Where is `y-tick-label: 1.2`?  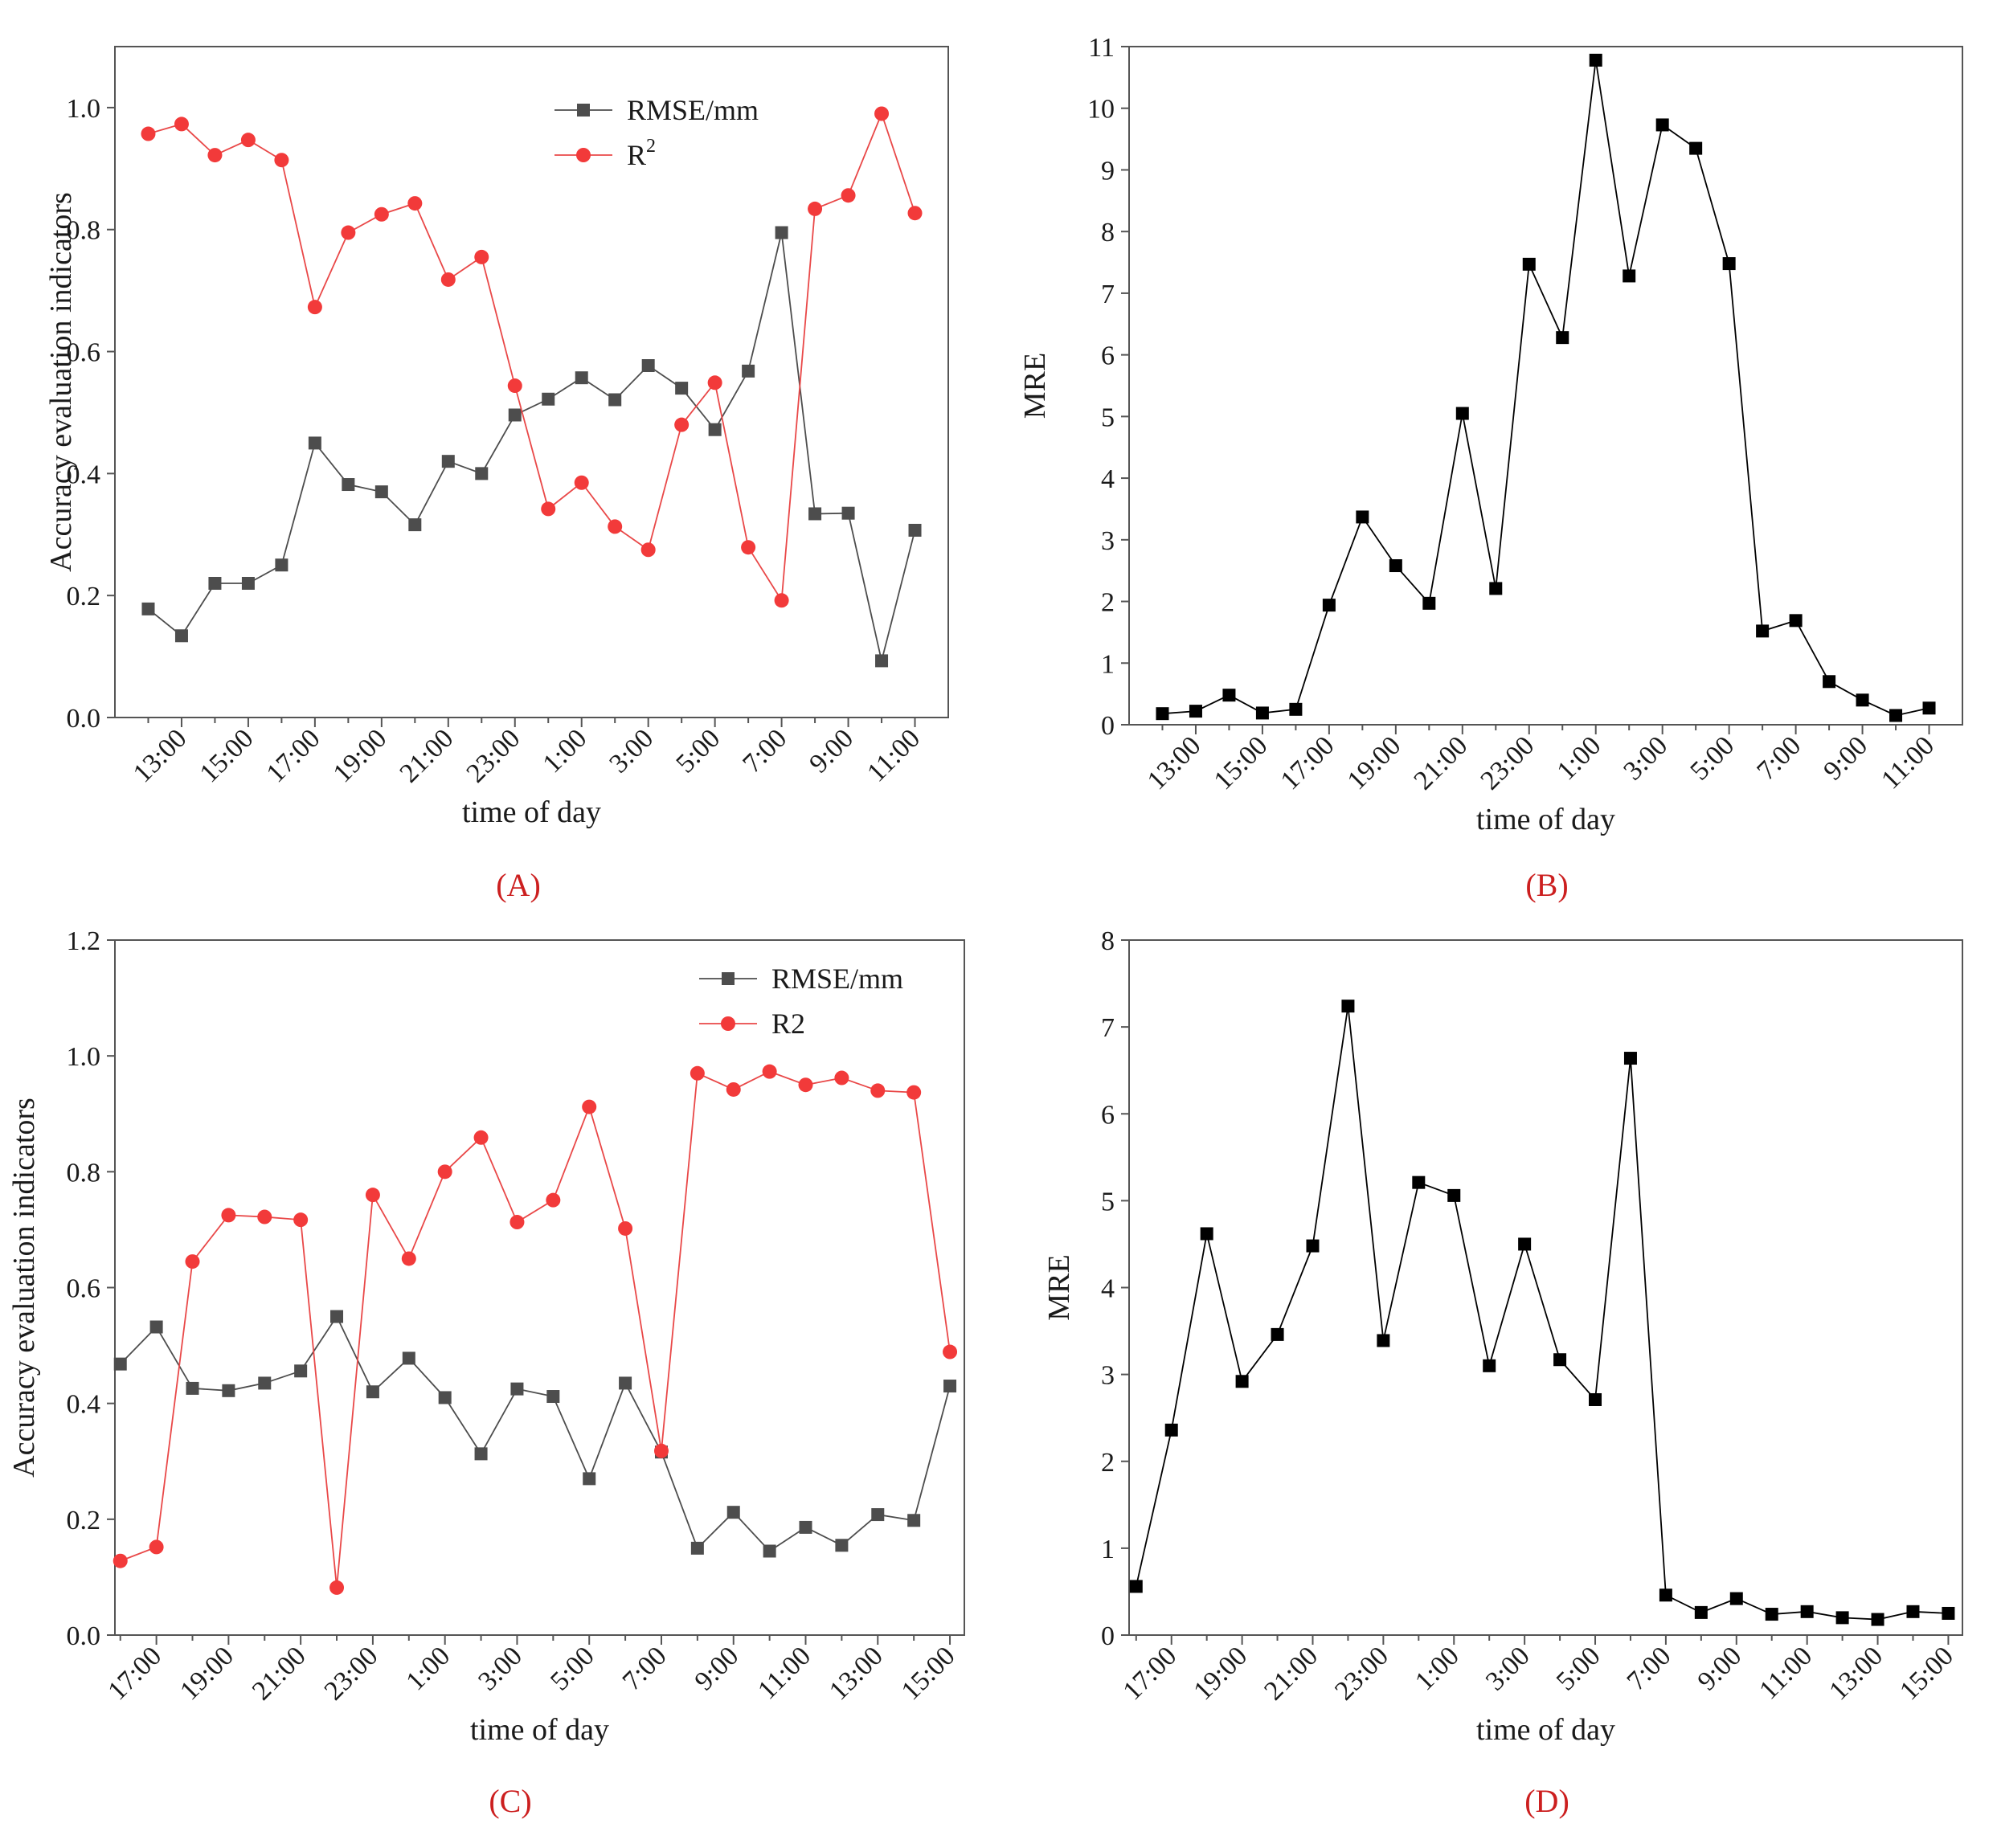
y-tick-label: 1.2 is located at coordinates (84, 941).